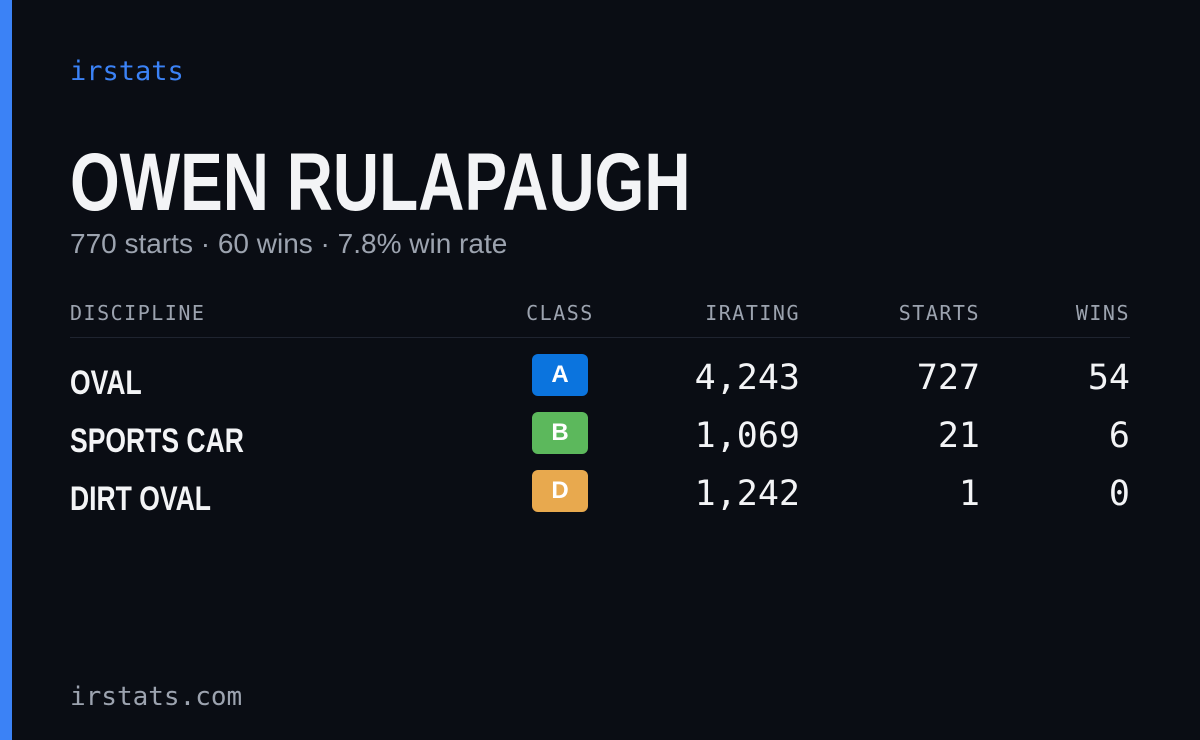  I want to click on starts: 21, so click(958, 436).